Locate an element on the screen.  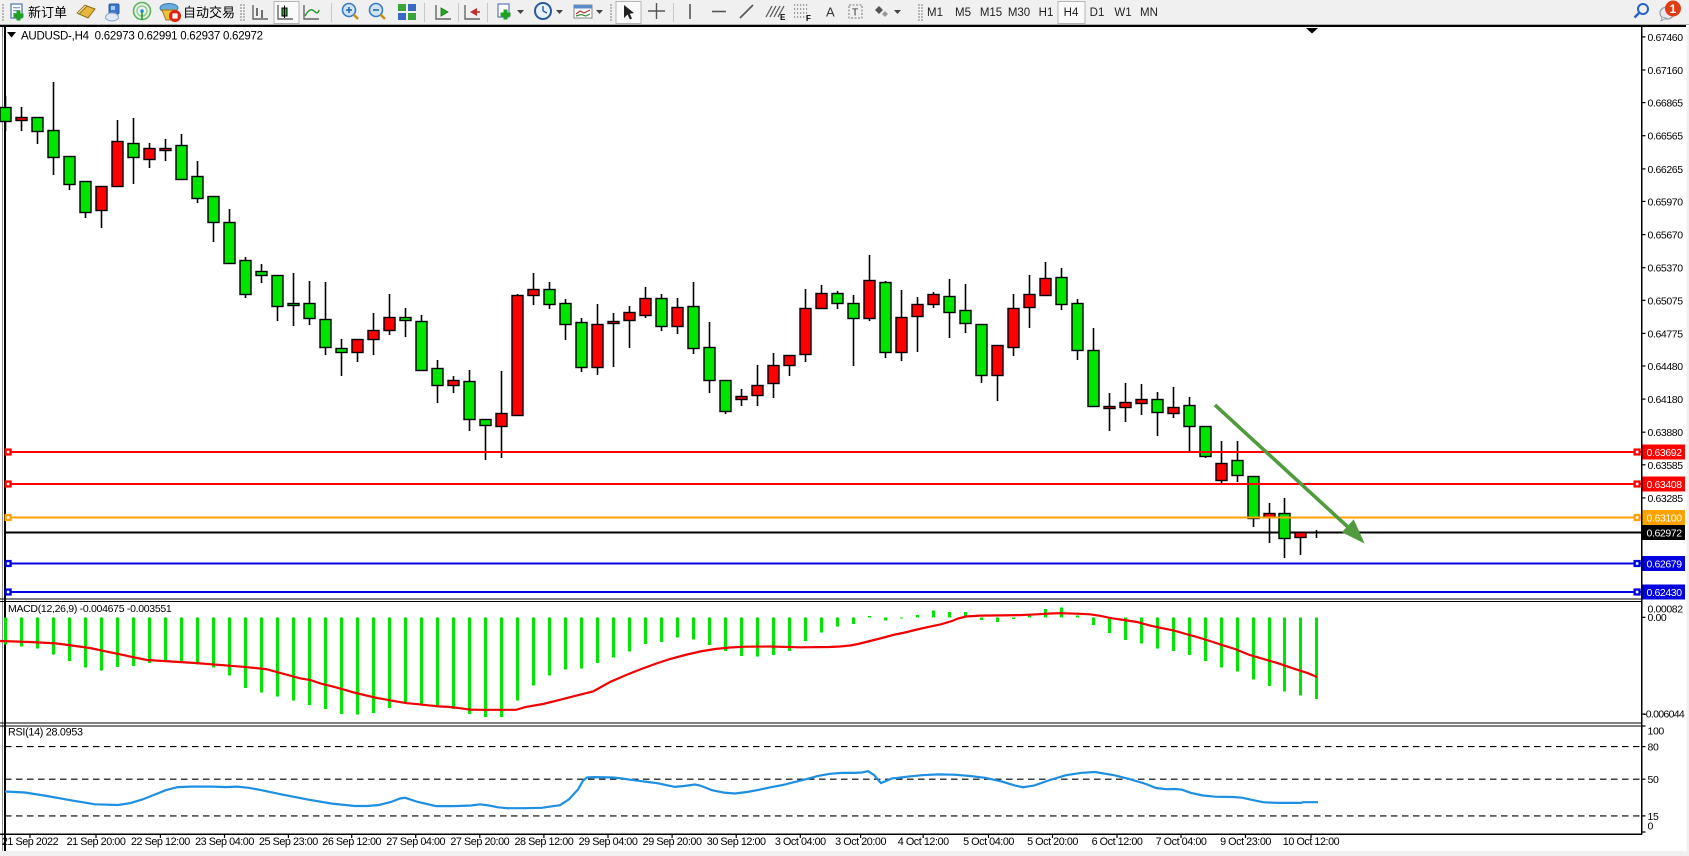
svg-text: H4 is located at coordinates (1071, 13).